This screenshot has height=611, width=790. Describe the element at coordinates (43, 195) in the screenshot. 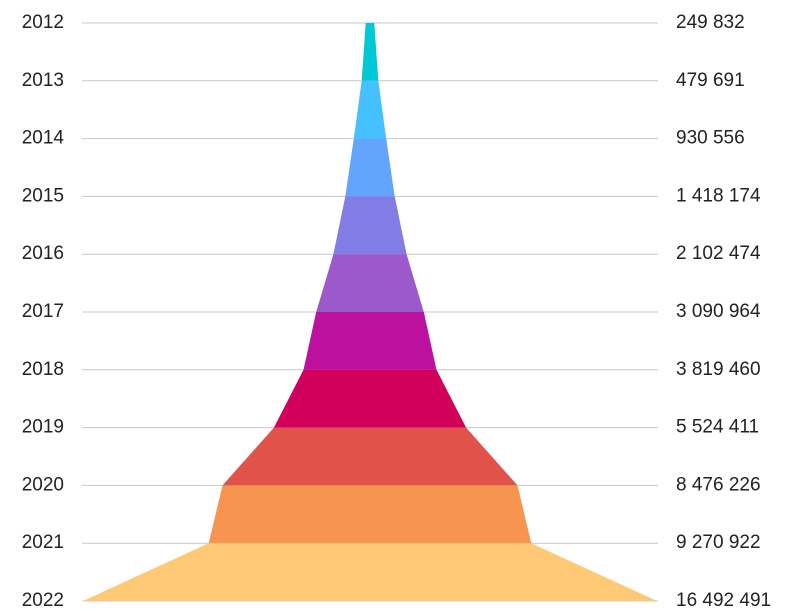

I see `year-label-2015: 2015` at that location.